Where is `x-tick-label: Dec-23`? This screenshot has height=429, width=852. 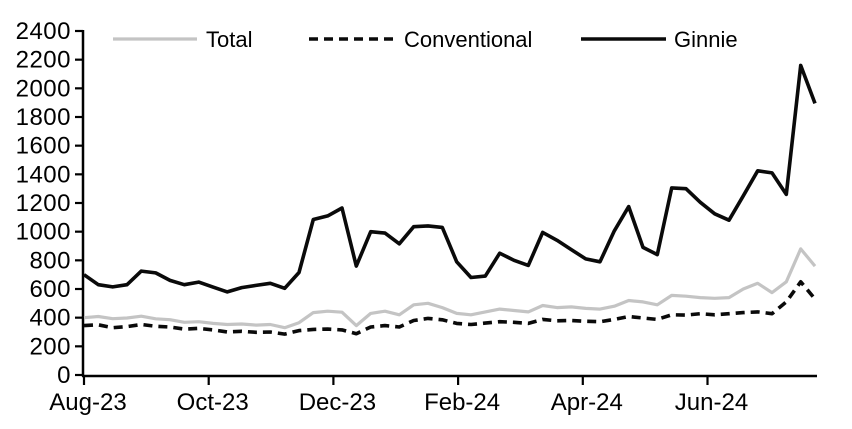
x-tick-label: Dec-23 is located at coordinates (337, 402).